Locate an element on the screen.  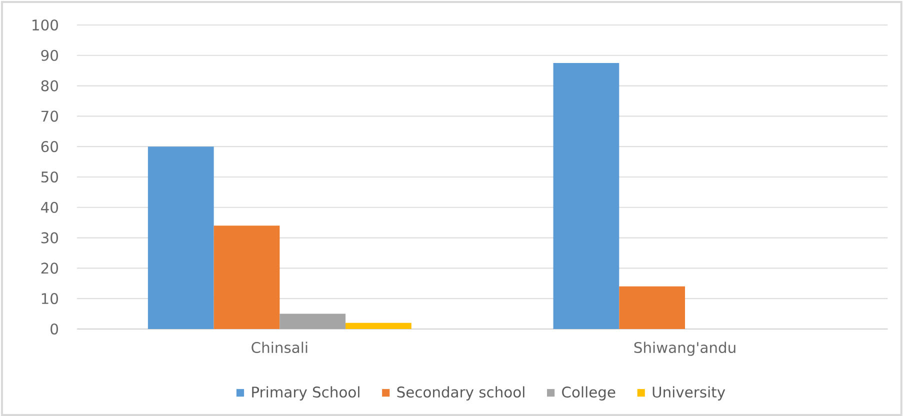
y-tick-label: 80 is located at coordinates (49, 86).